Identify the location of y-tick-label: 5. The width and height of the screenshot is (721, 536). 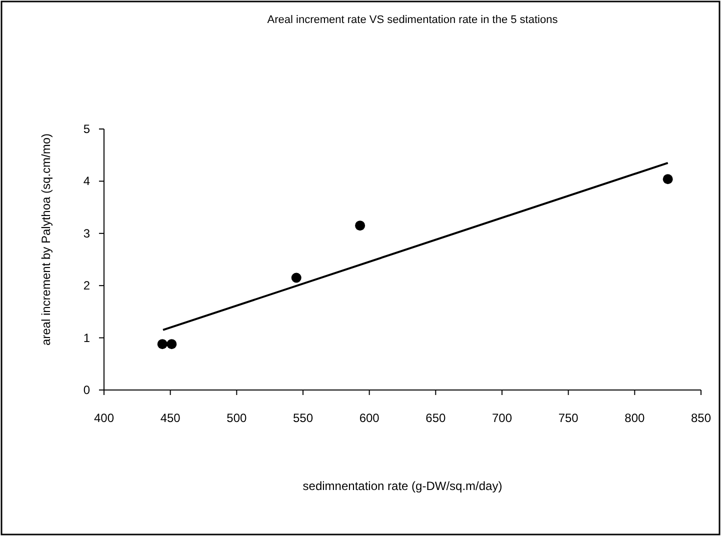
(86, 129).